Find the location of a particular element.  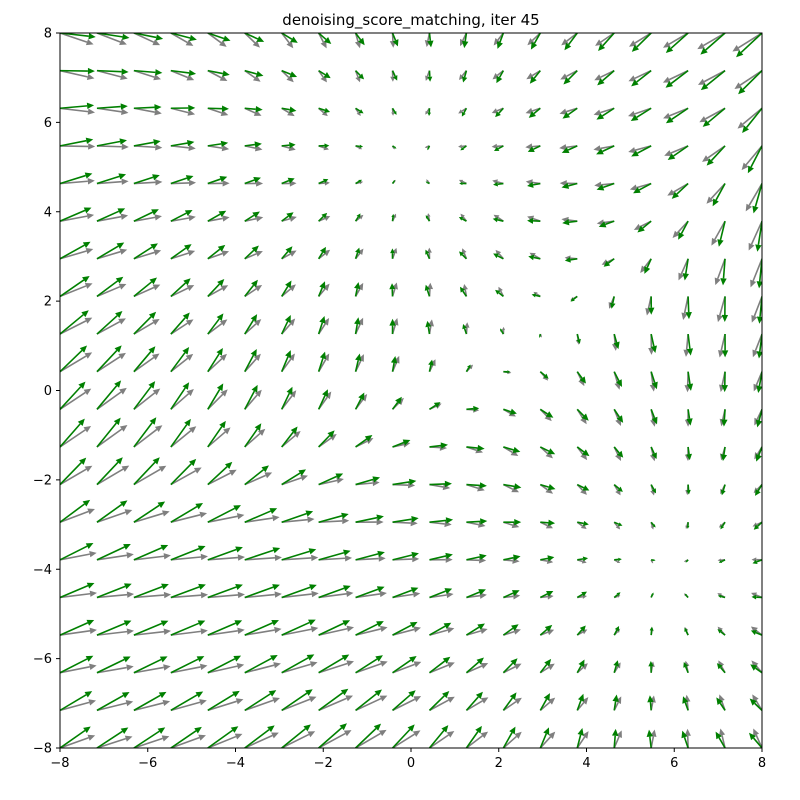

x-tick-label: −4 is located at coordinates (235, 763).